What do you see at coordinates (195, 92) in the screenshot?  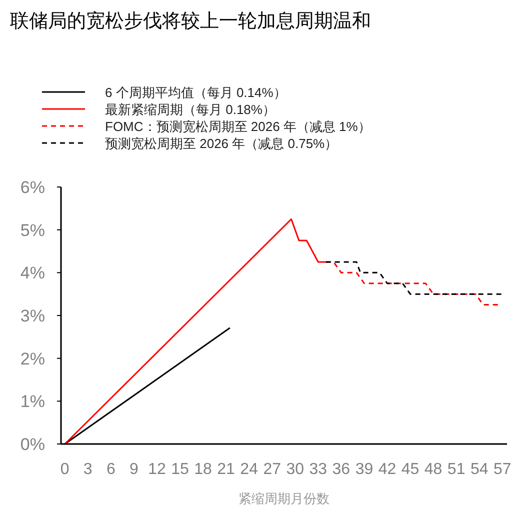 I see `legend-label: 6 个周期平均值（每月 0.14%）` at bounding box center [195, 92].